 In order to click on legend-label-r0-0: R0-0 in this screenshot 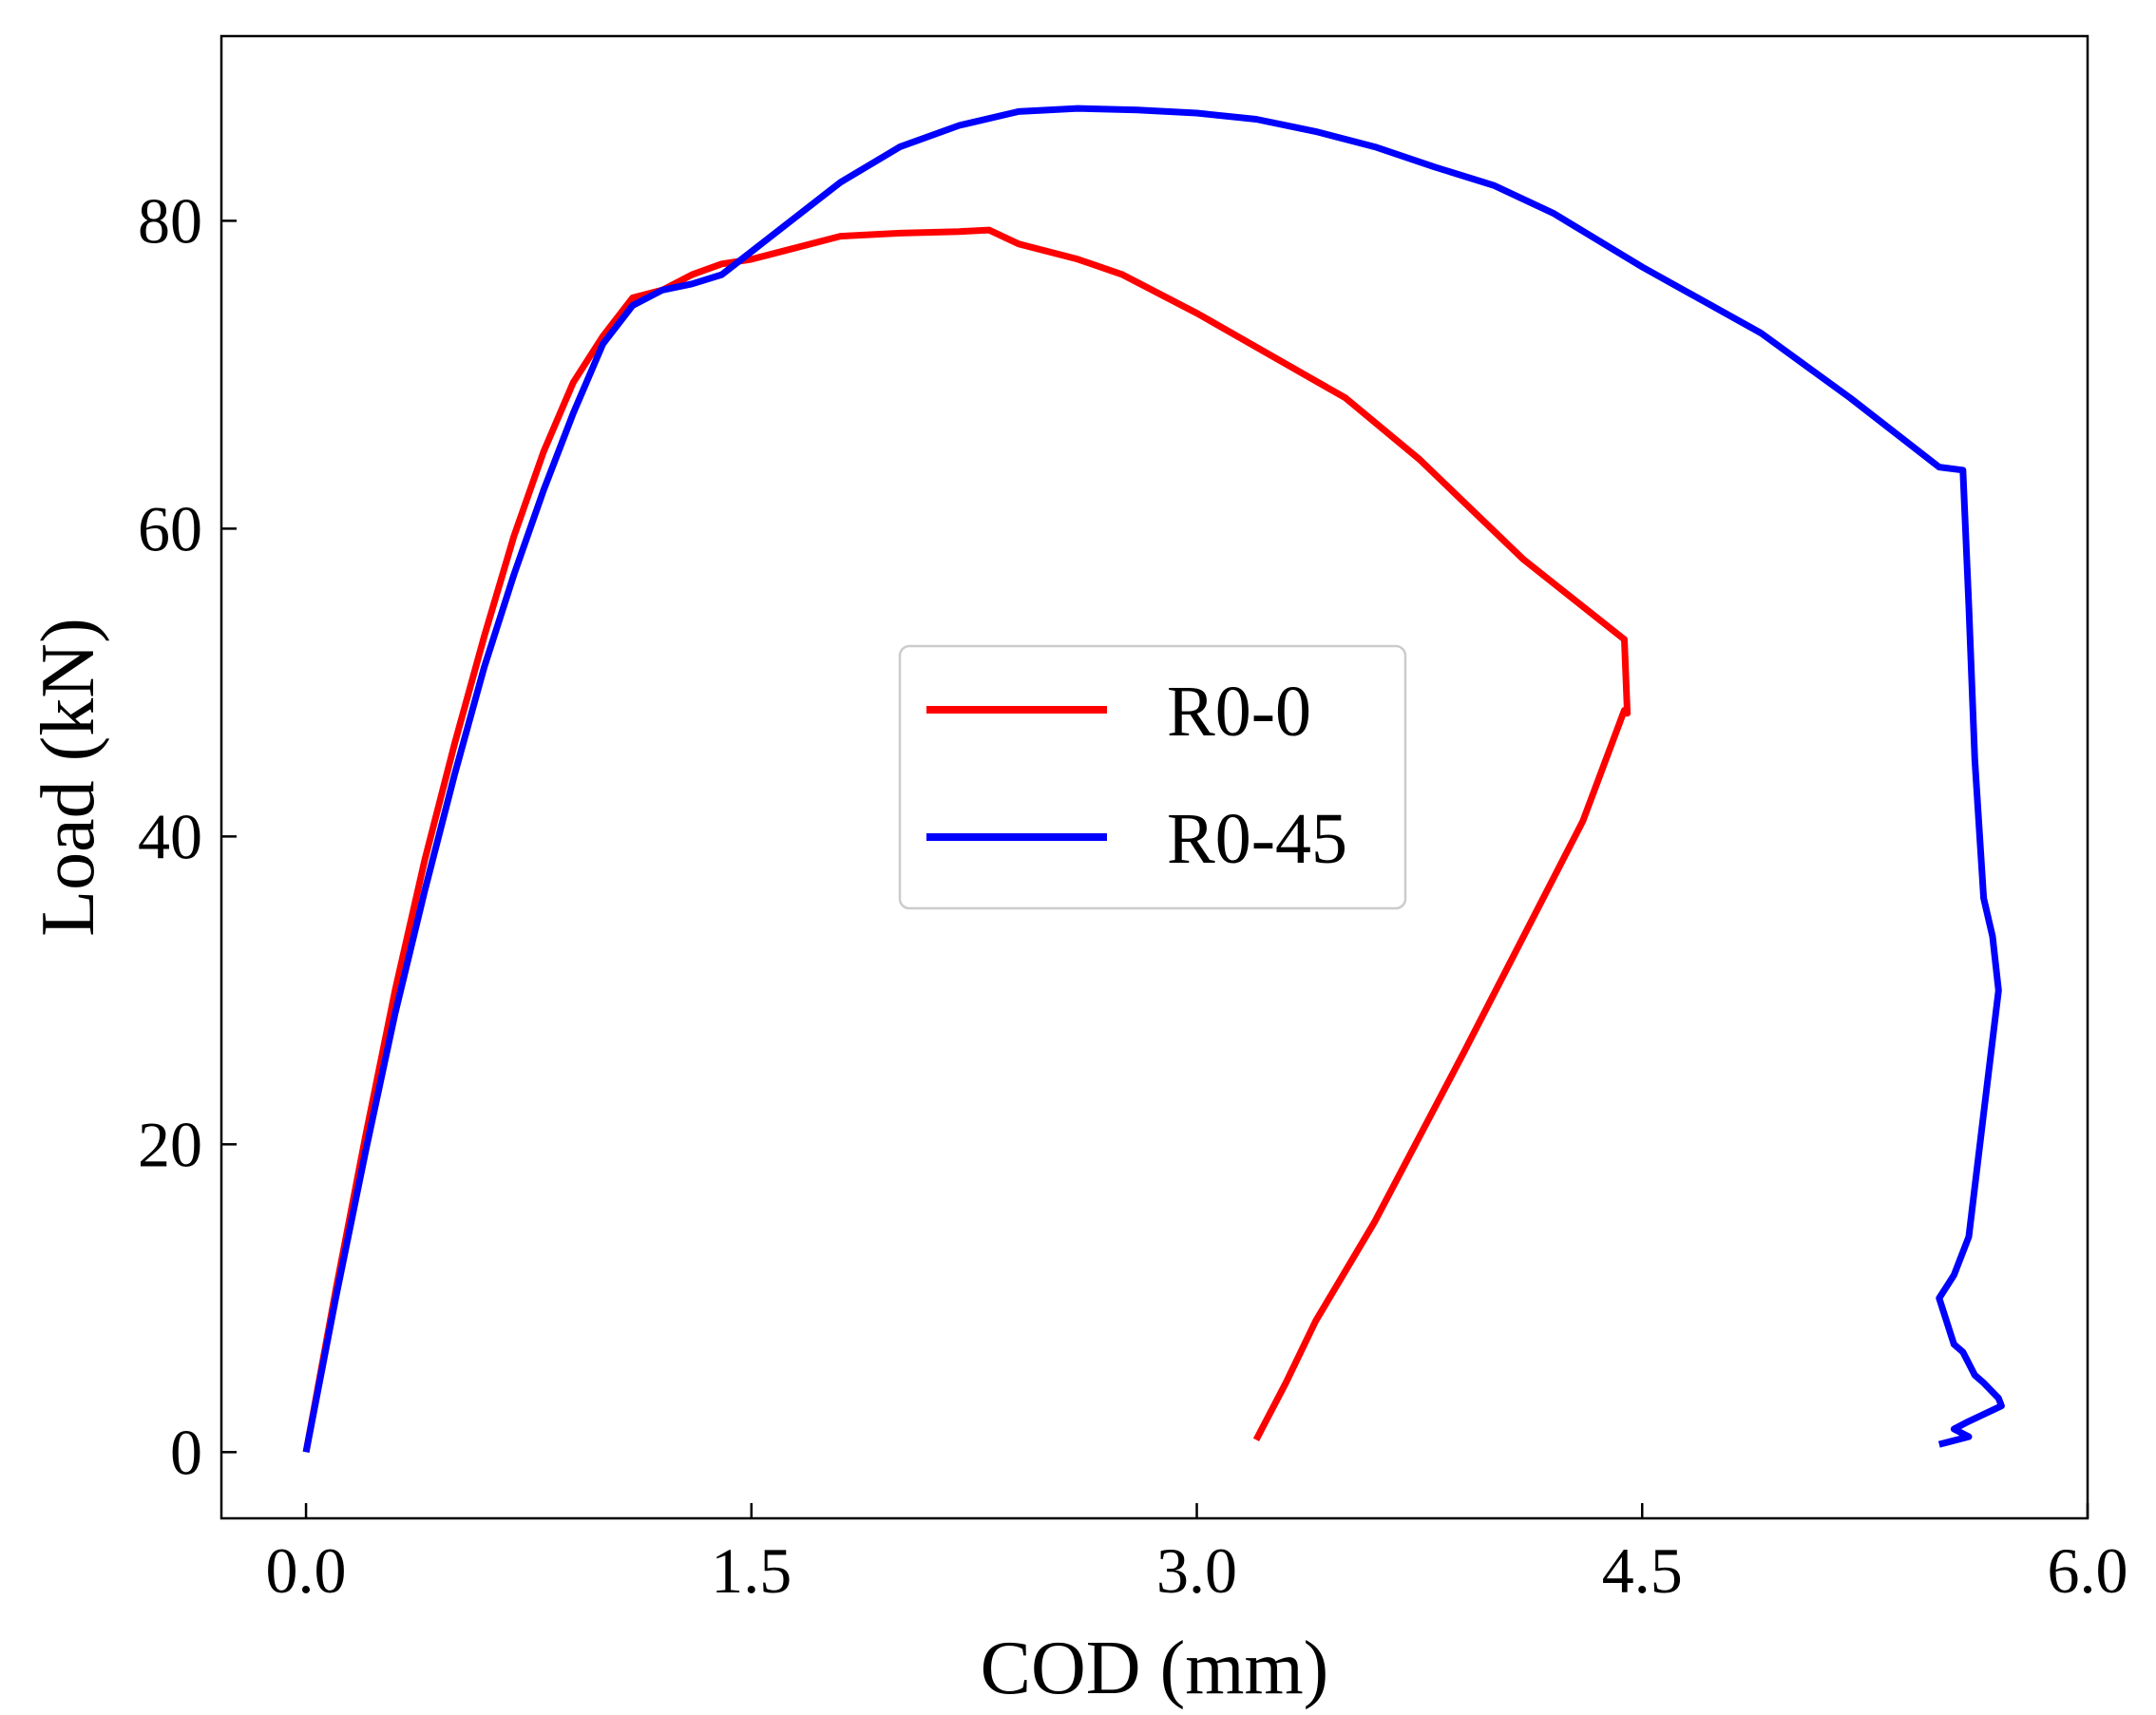, I will do `click(1239, 712)`.